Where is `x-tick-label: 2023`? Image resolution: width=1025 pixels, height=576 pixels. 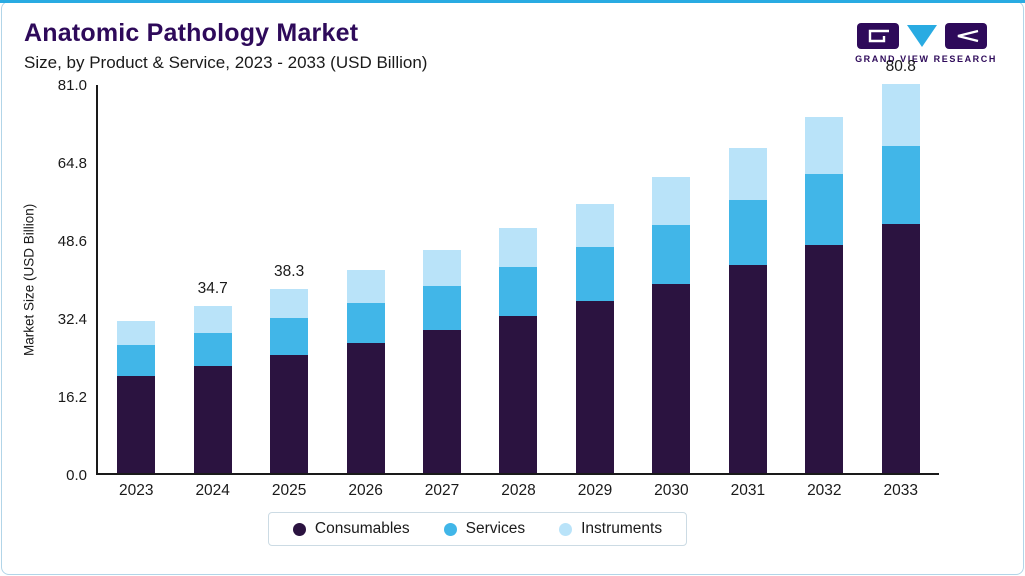
x-tick-label: 2023 is located at coordinates (136, 490).